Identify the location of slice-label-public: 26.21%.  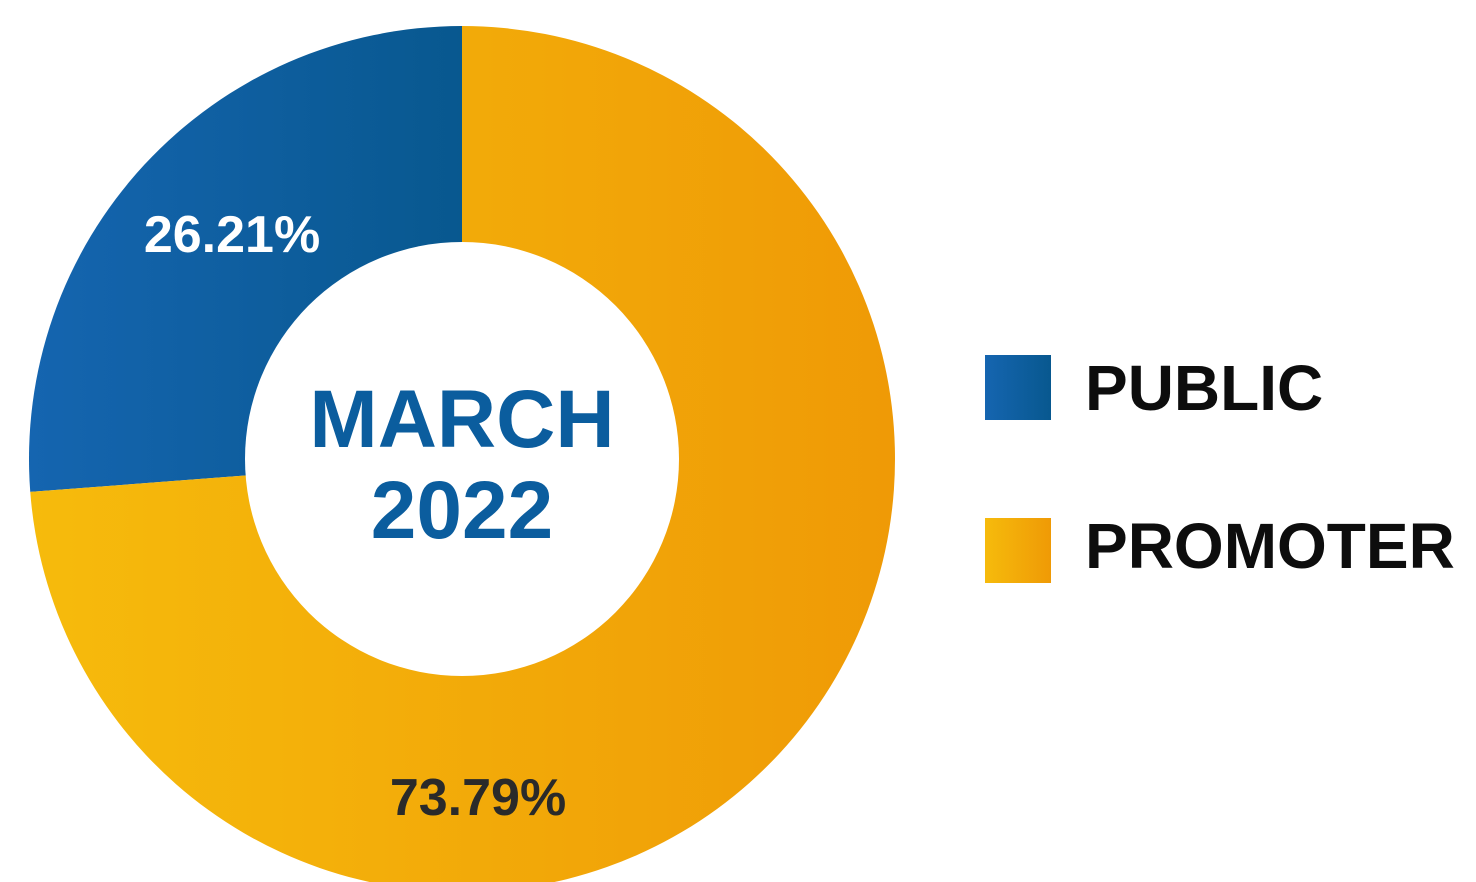
(232, 235).